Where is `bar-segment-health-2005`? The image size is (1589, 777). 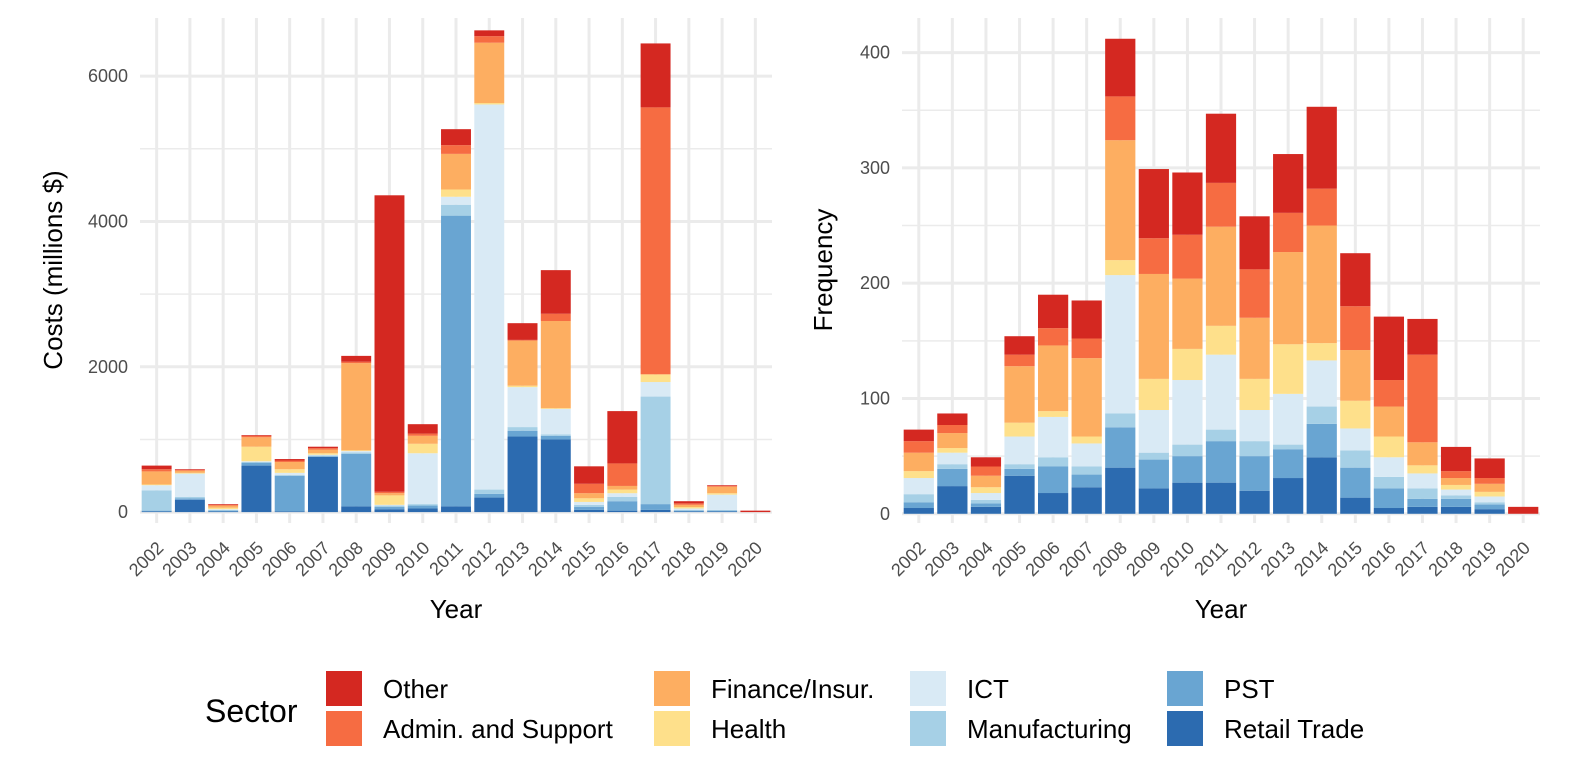 bar-segment-health-2005 is located at coordinates (256, 454).